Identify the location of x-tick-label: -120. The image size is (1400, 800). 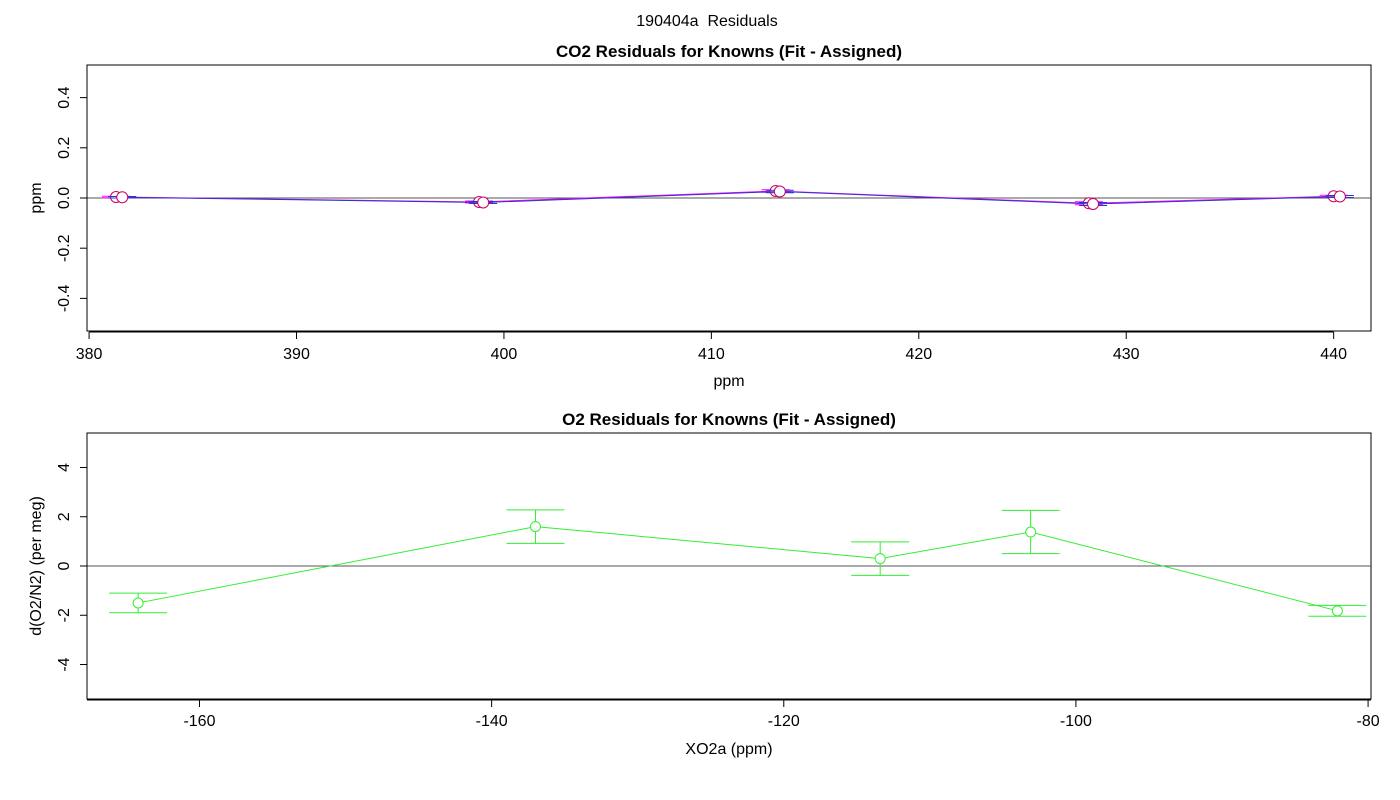
(784, 721).